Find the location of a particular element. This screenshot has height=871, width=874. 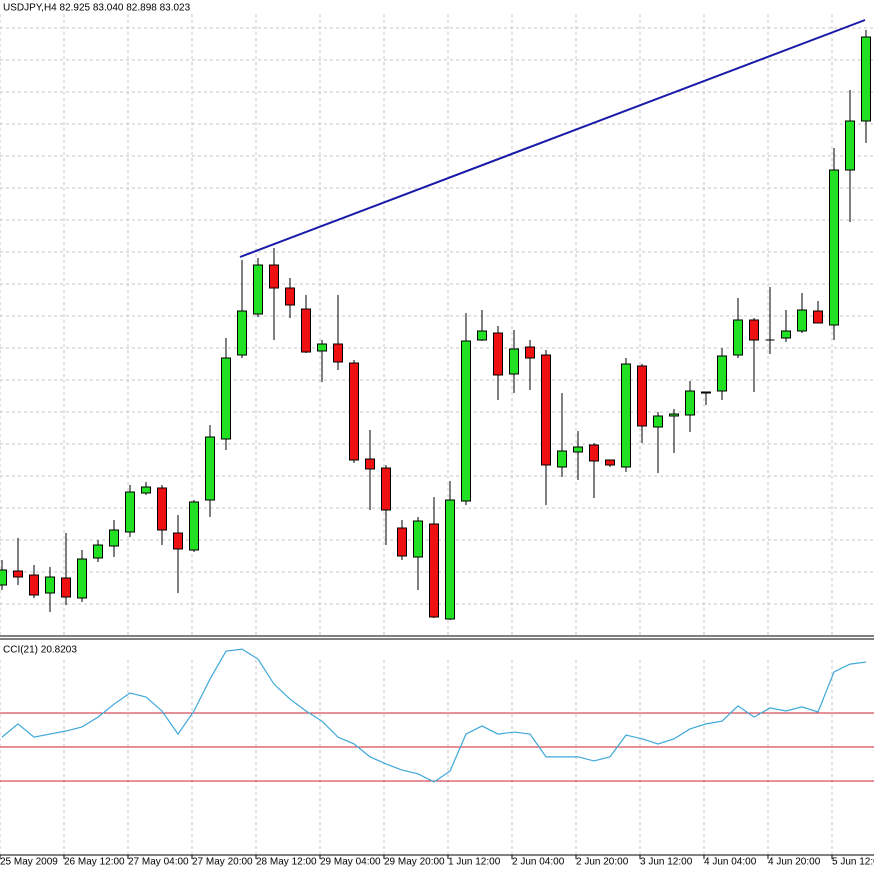

x-tick-label: 4 Jun 20:00 is located at coordinates (794, 862).